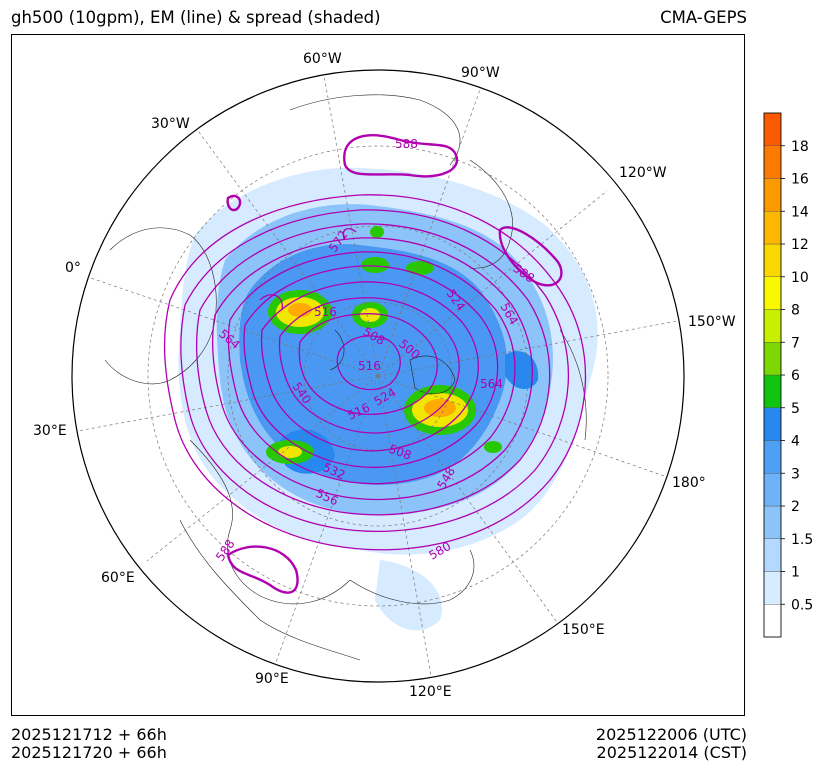 The image size is (827, 776). Describe the element at coordinates (712, 322) in the screenshot. I see `lon-label: 150°W` at that location.